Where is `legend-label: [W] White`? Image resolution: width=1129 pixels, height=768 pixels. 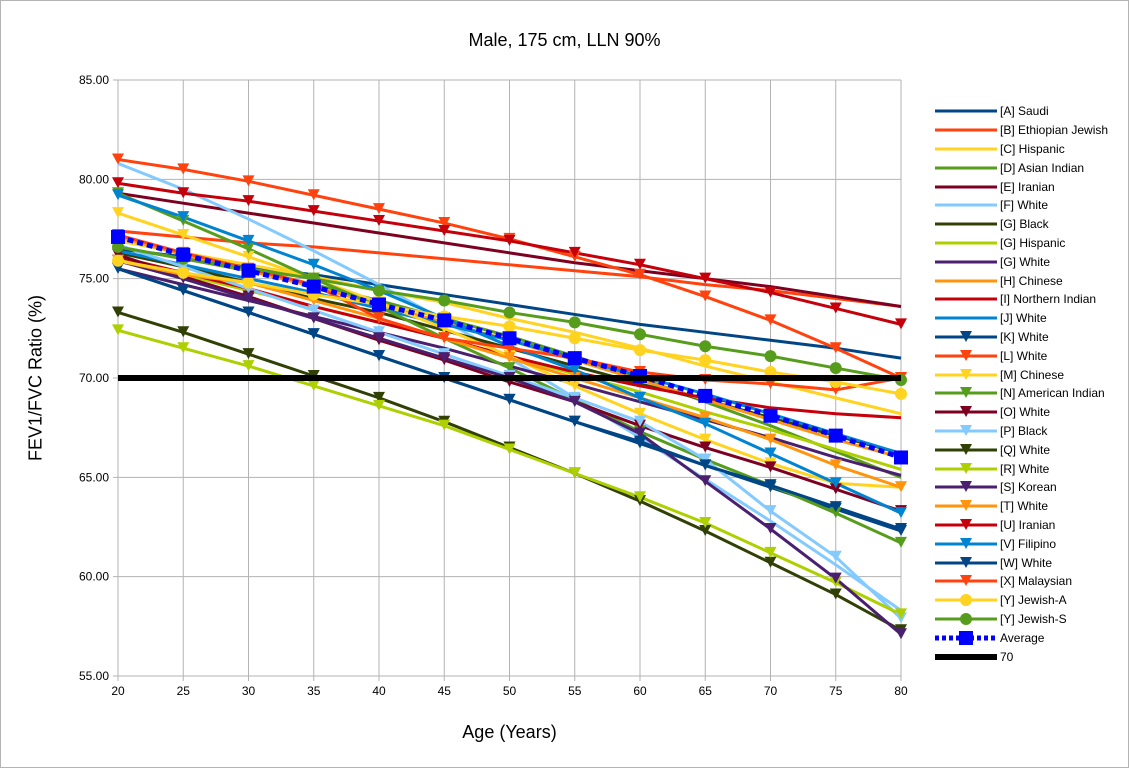
legend-label: [W] White is located at coordinates (1026, 562).